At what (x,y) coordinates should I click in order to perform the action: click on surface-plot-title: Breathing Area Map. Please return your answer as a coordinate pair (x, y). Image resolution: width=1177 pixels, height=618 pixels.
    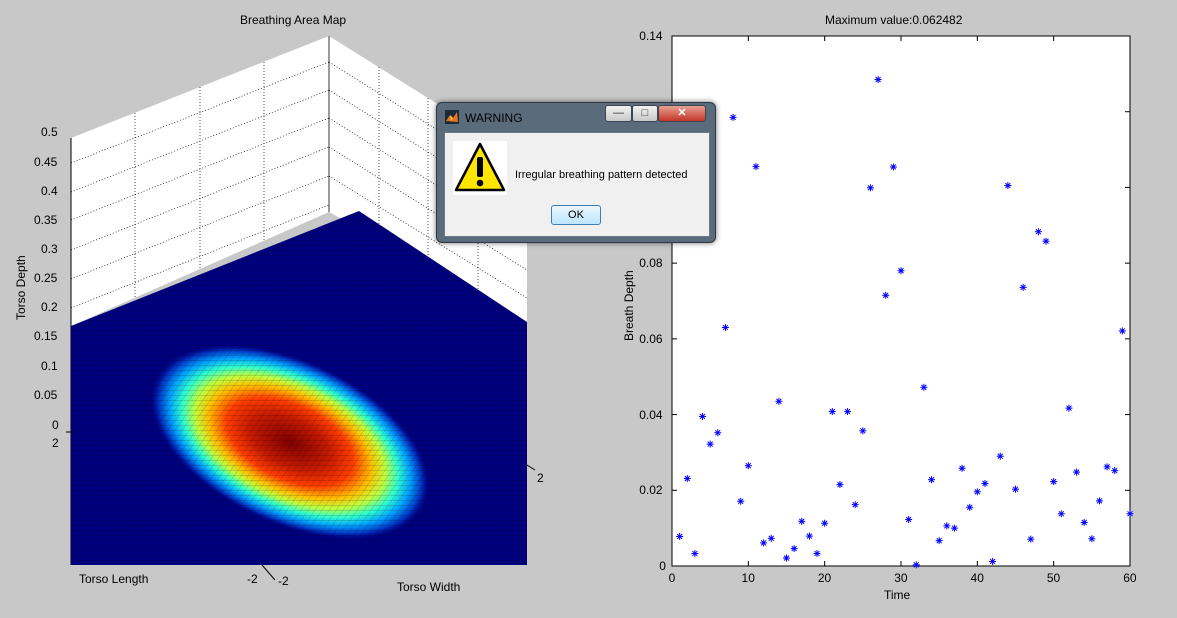
    Looking at the image, I should click on (293, 20).